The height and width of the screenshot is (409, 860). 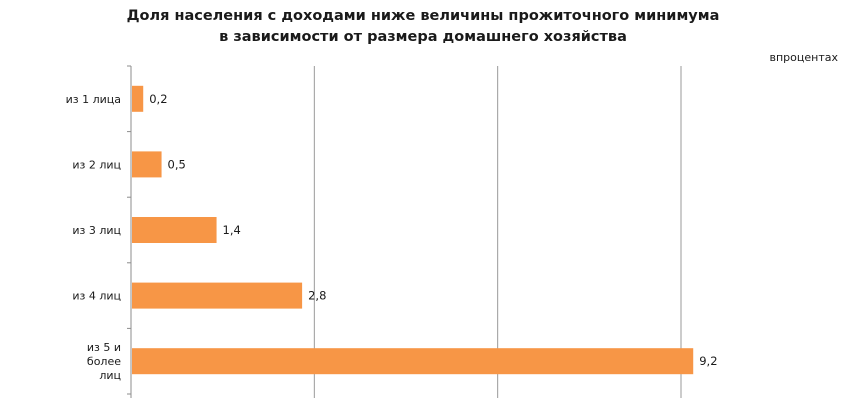 What do you see at coordinates (177, 164) in the screenshot?
I see `data-label: 0,5` at bounding box center [177, 164].